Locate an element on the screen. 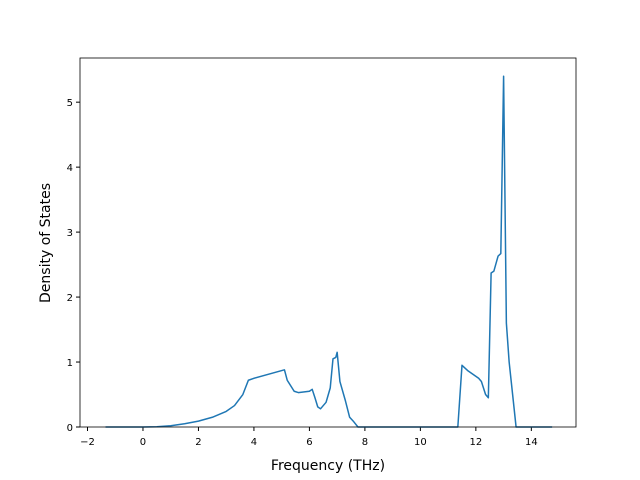 Image resolution: width=640 pixels, height=480 pixels. y-tick-label: 1 is located at coordinates (70, 363).